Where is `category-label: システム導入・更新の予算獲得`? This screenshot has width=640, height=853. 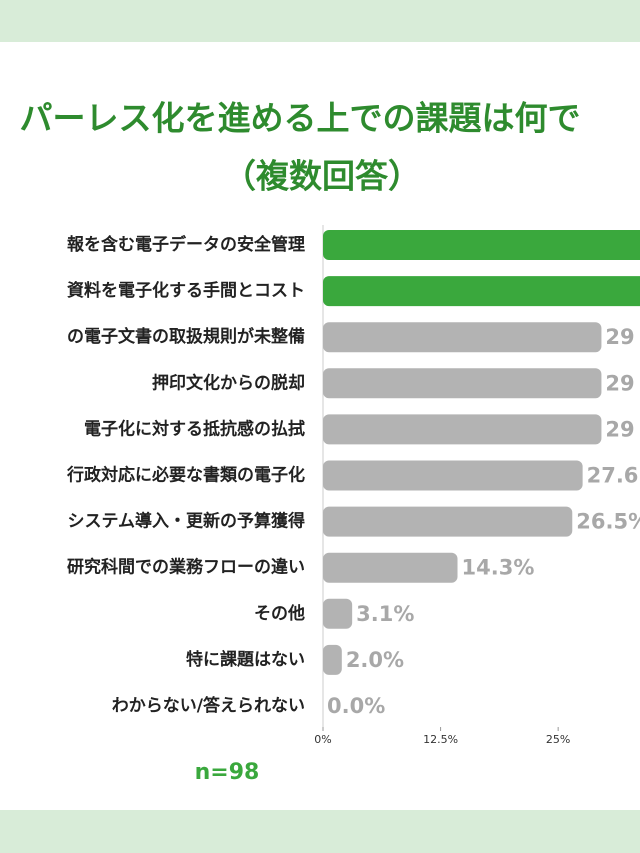 category-label: システム導入・更新の予算獲得 is located at coordinates (187, 521).